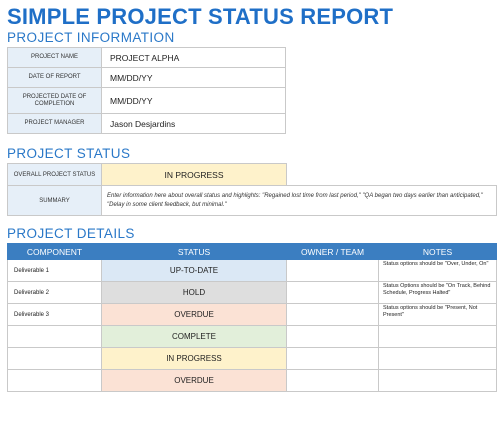  I want to click on table-row: IN PROGRESS, so click(252, 358).